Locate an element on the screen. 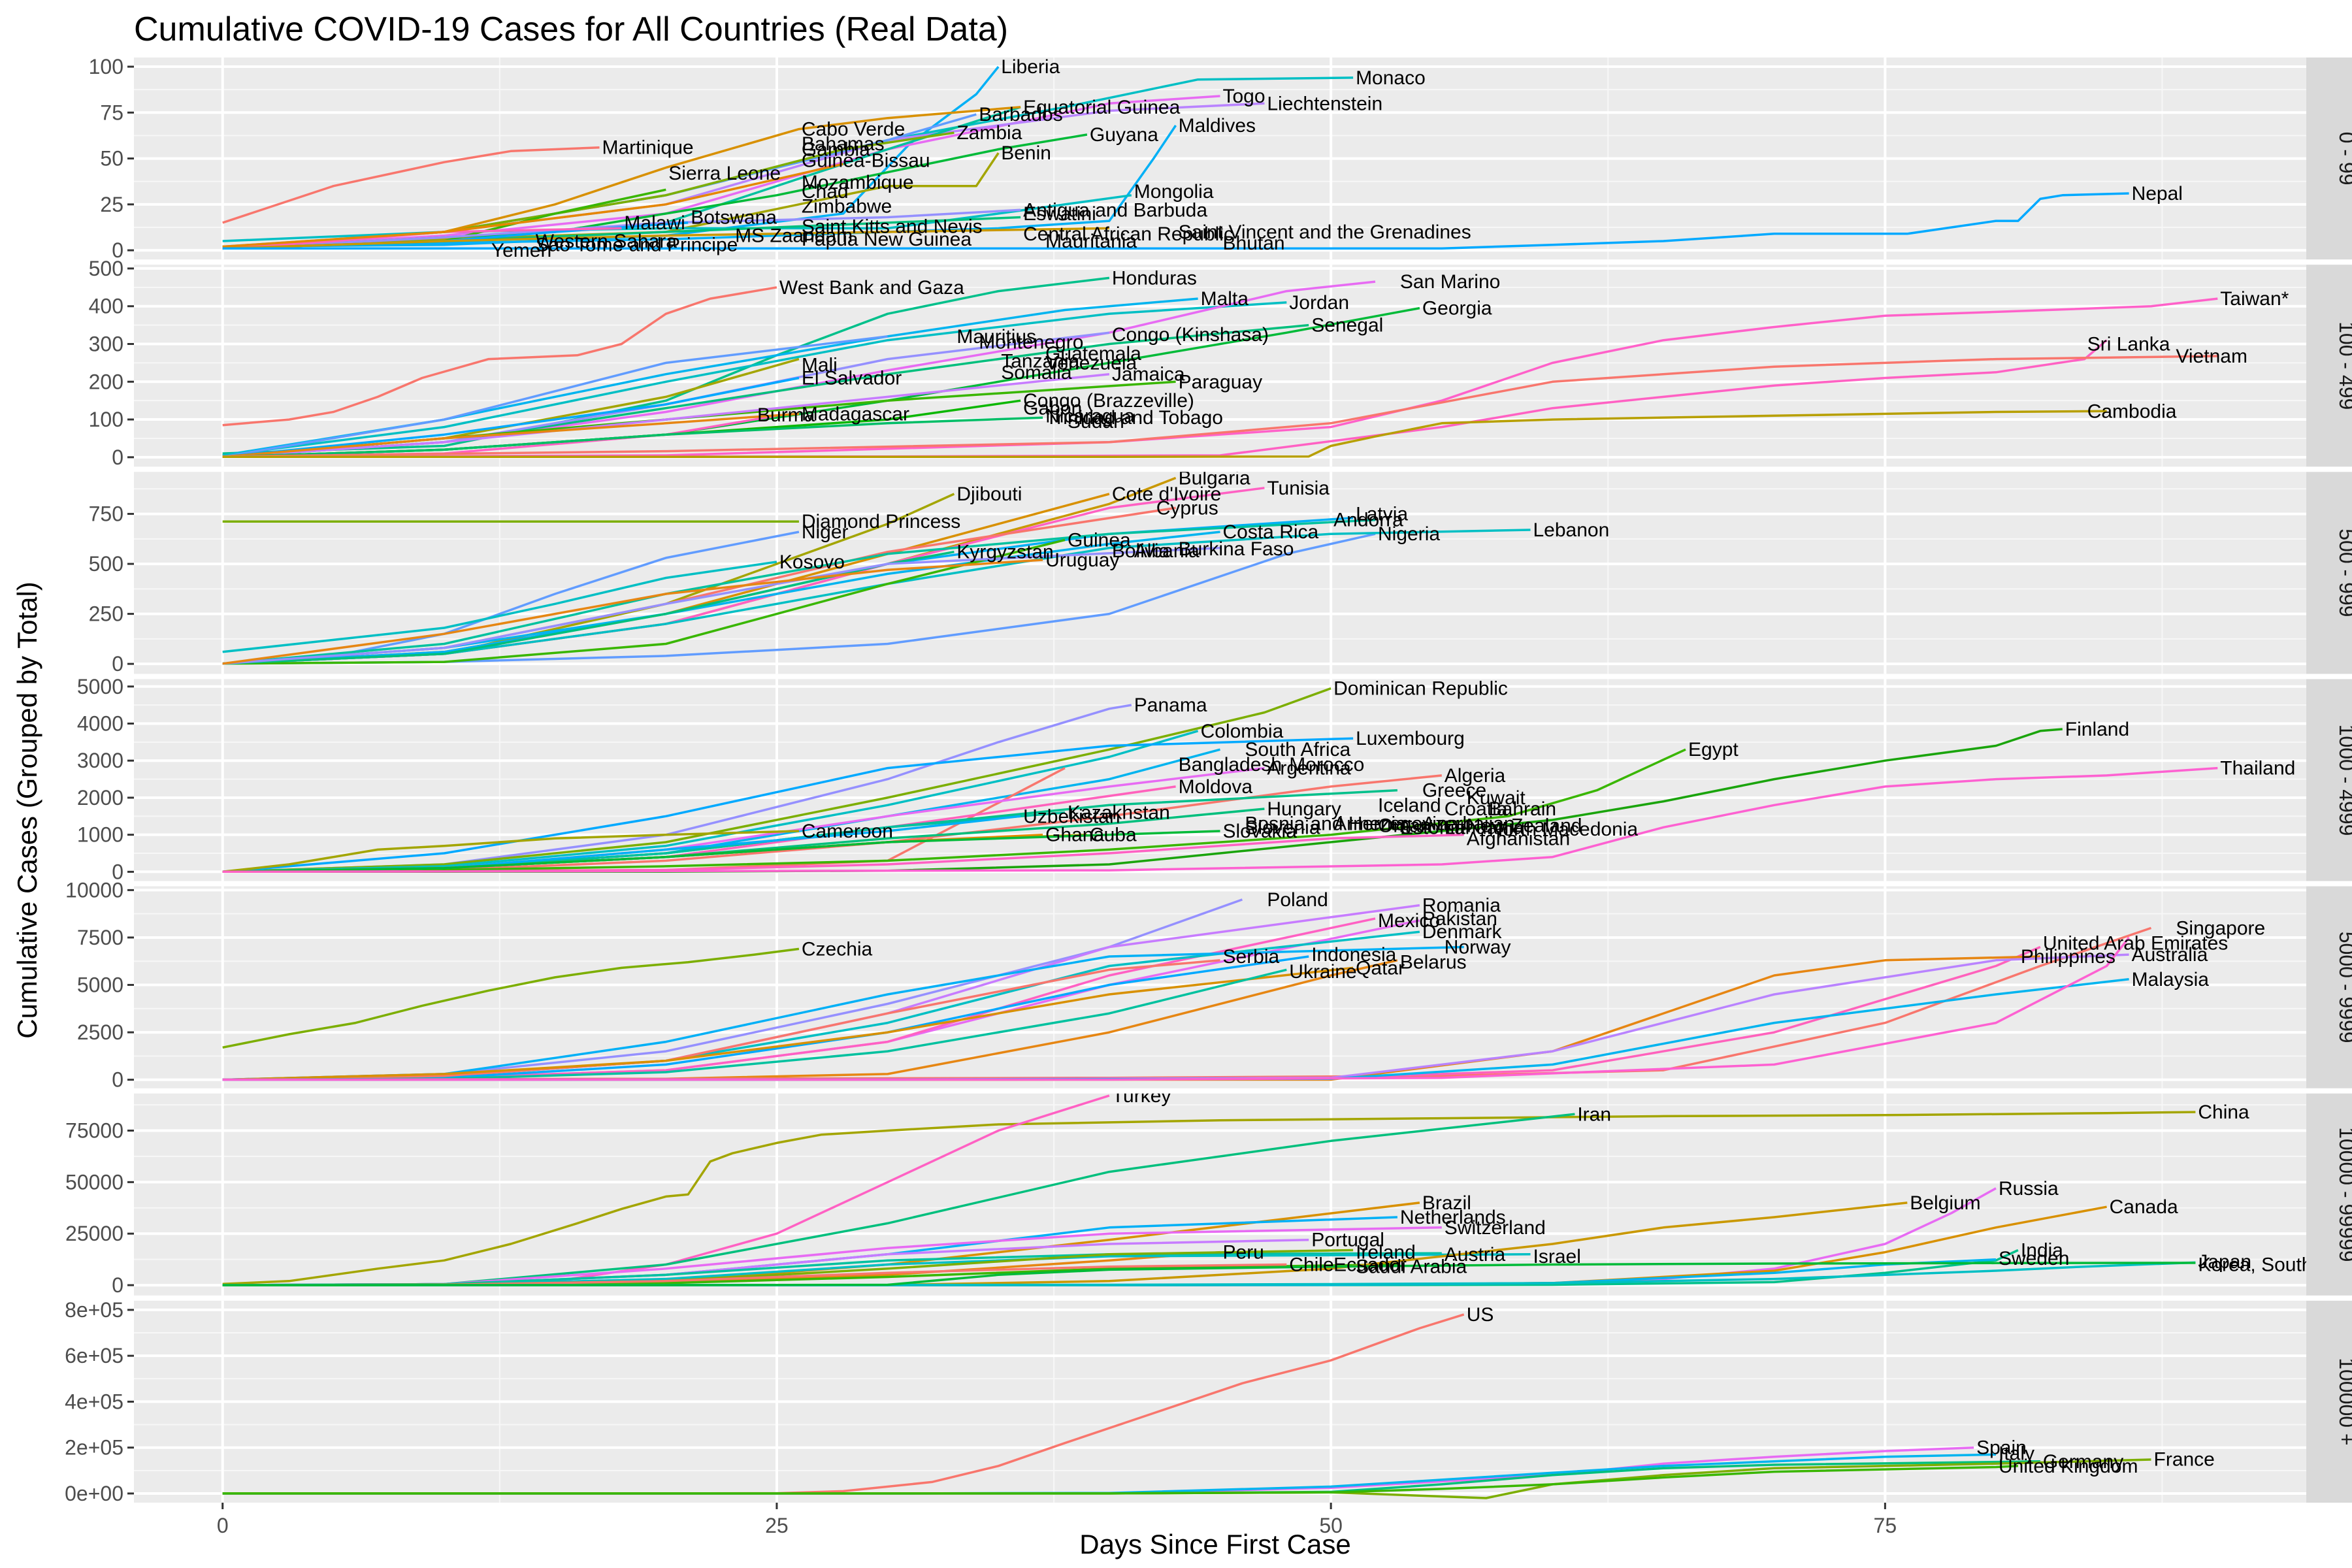 This screenshot has height=1568, width=2352. y-tick-label: 100 is located at coordinates (106, 66).